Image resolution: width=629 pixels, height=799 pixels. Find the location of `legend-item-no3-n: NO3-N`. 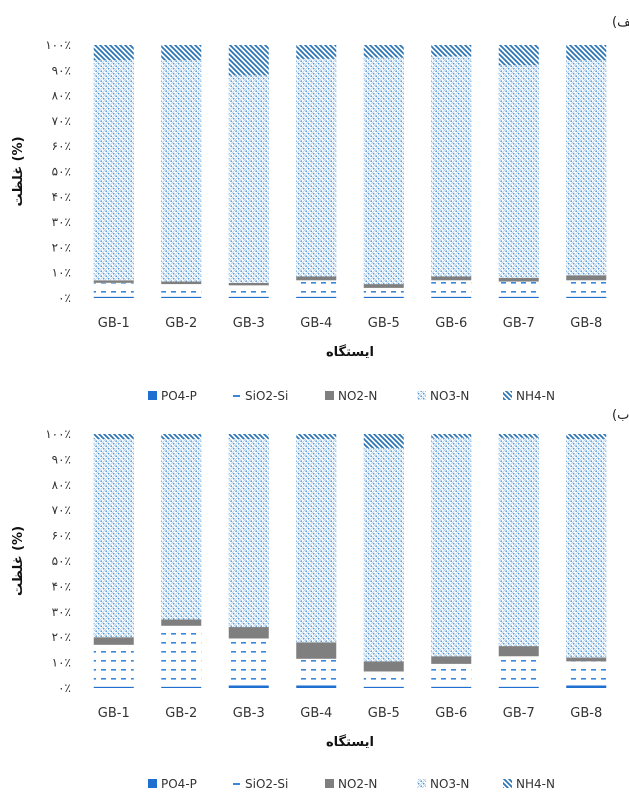

legend-item-no3-n: NO3-N is located at coordinates (443, 396).